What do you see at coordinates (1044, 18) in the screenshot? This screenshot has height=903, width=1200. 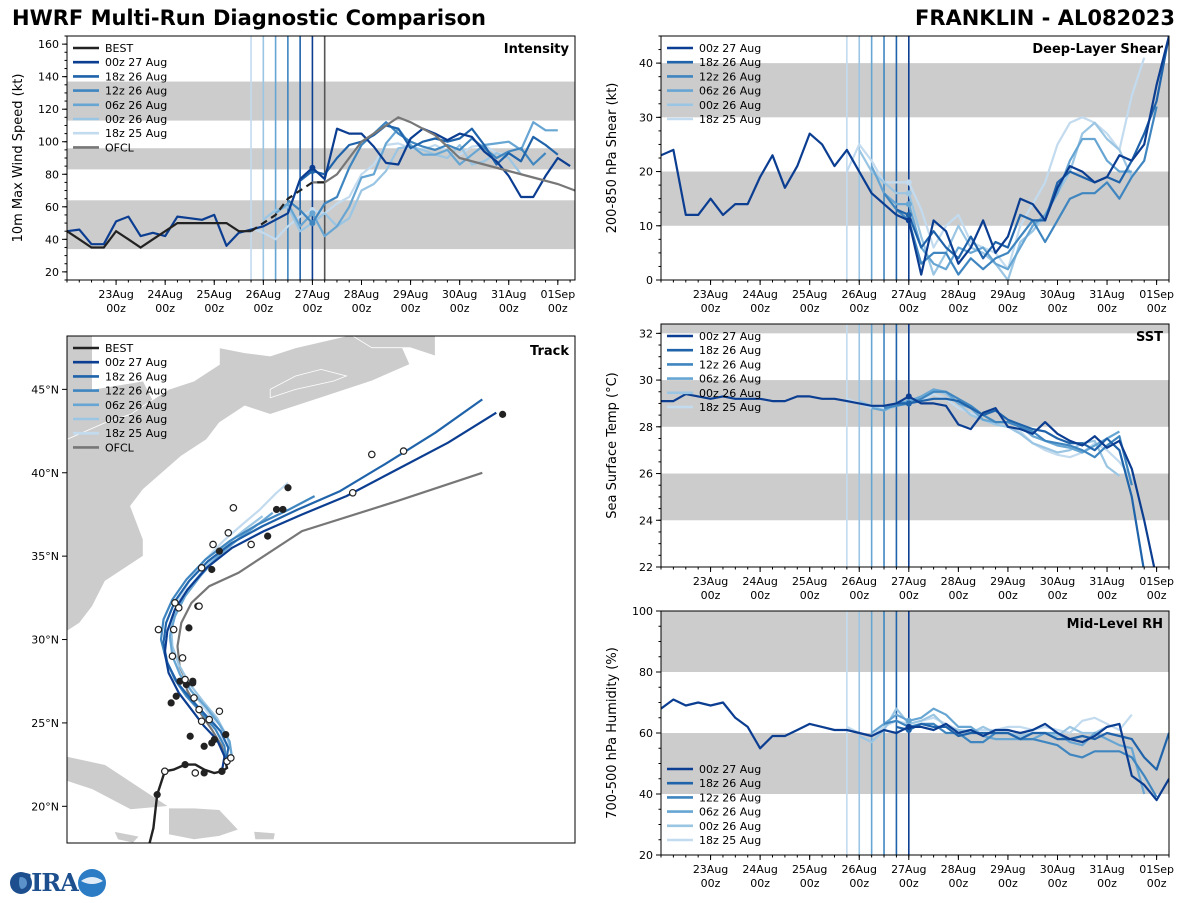 I see `storm-id-title: FRANKLIN - AL082023` at bounding box center [1044, 18].